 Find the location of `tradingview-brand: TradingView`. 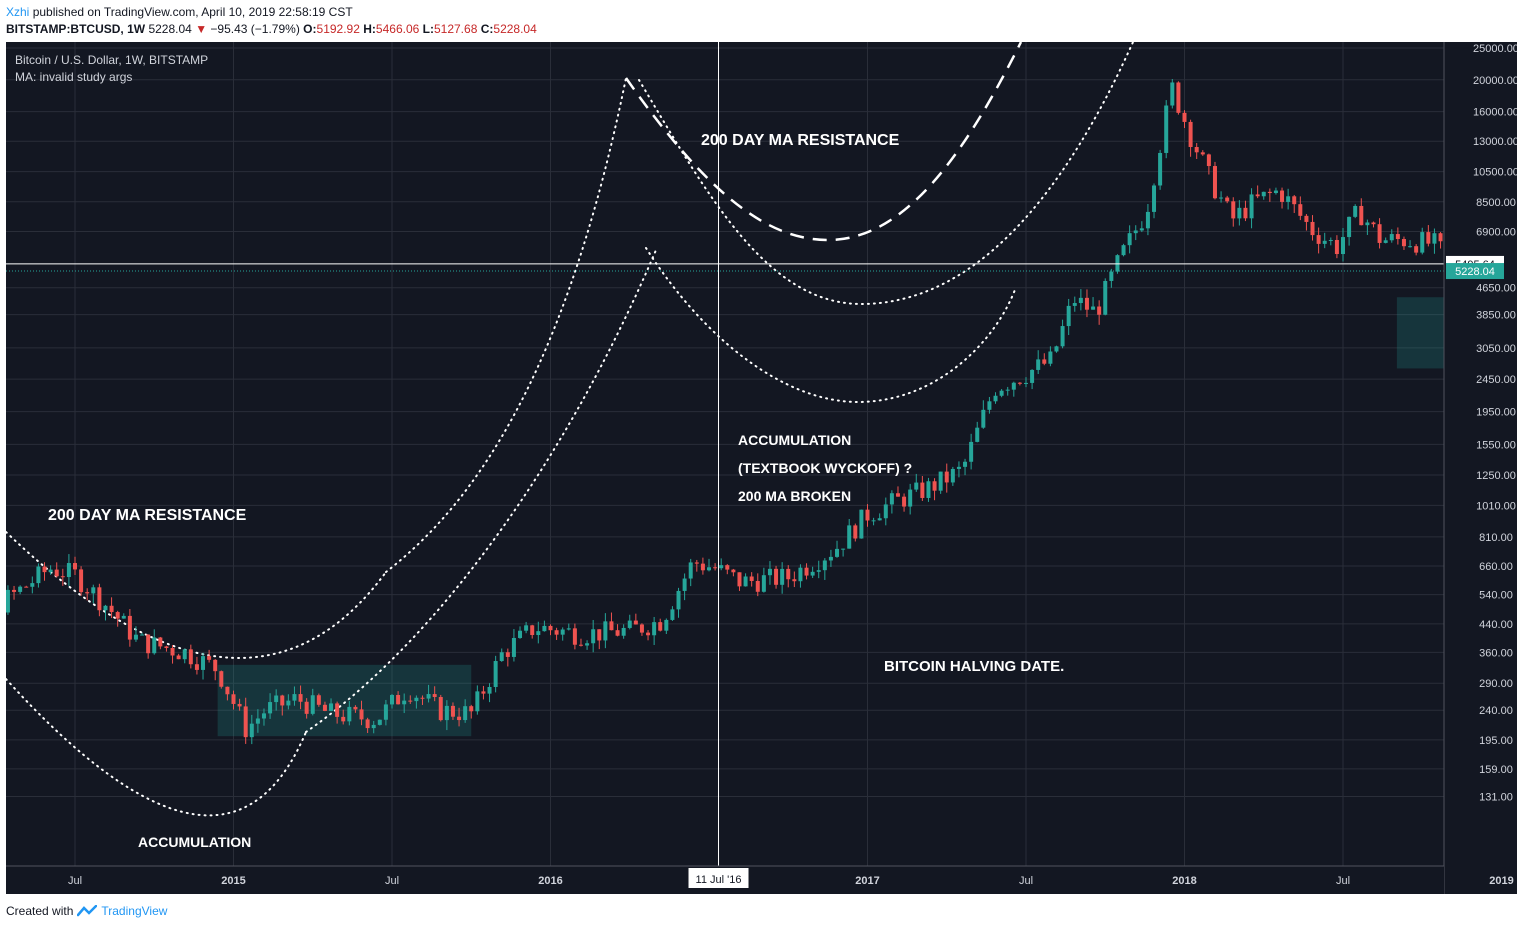

tradingview-brand: TradingView is located at coordinates (134, 911).